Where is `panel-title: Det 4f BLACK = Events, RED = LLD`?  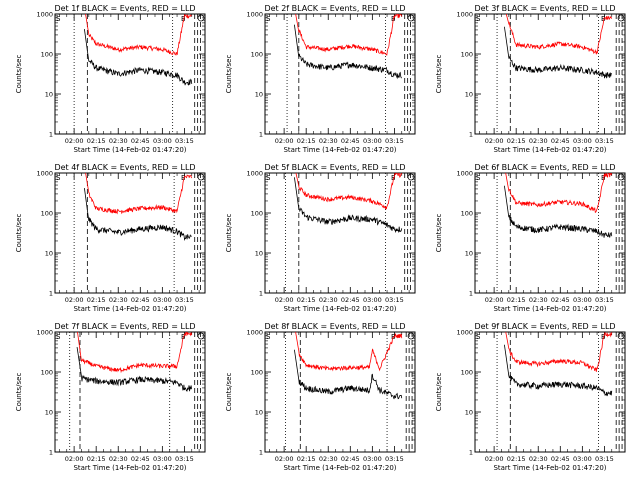 panel-title: Det 4f BLACK = Events, RED = LLD is located at coordinates (124, 167).